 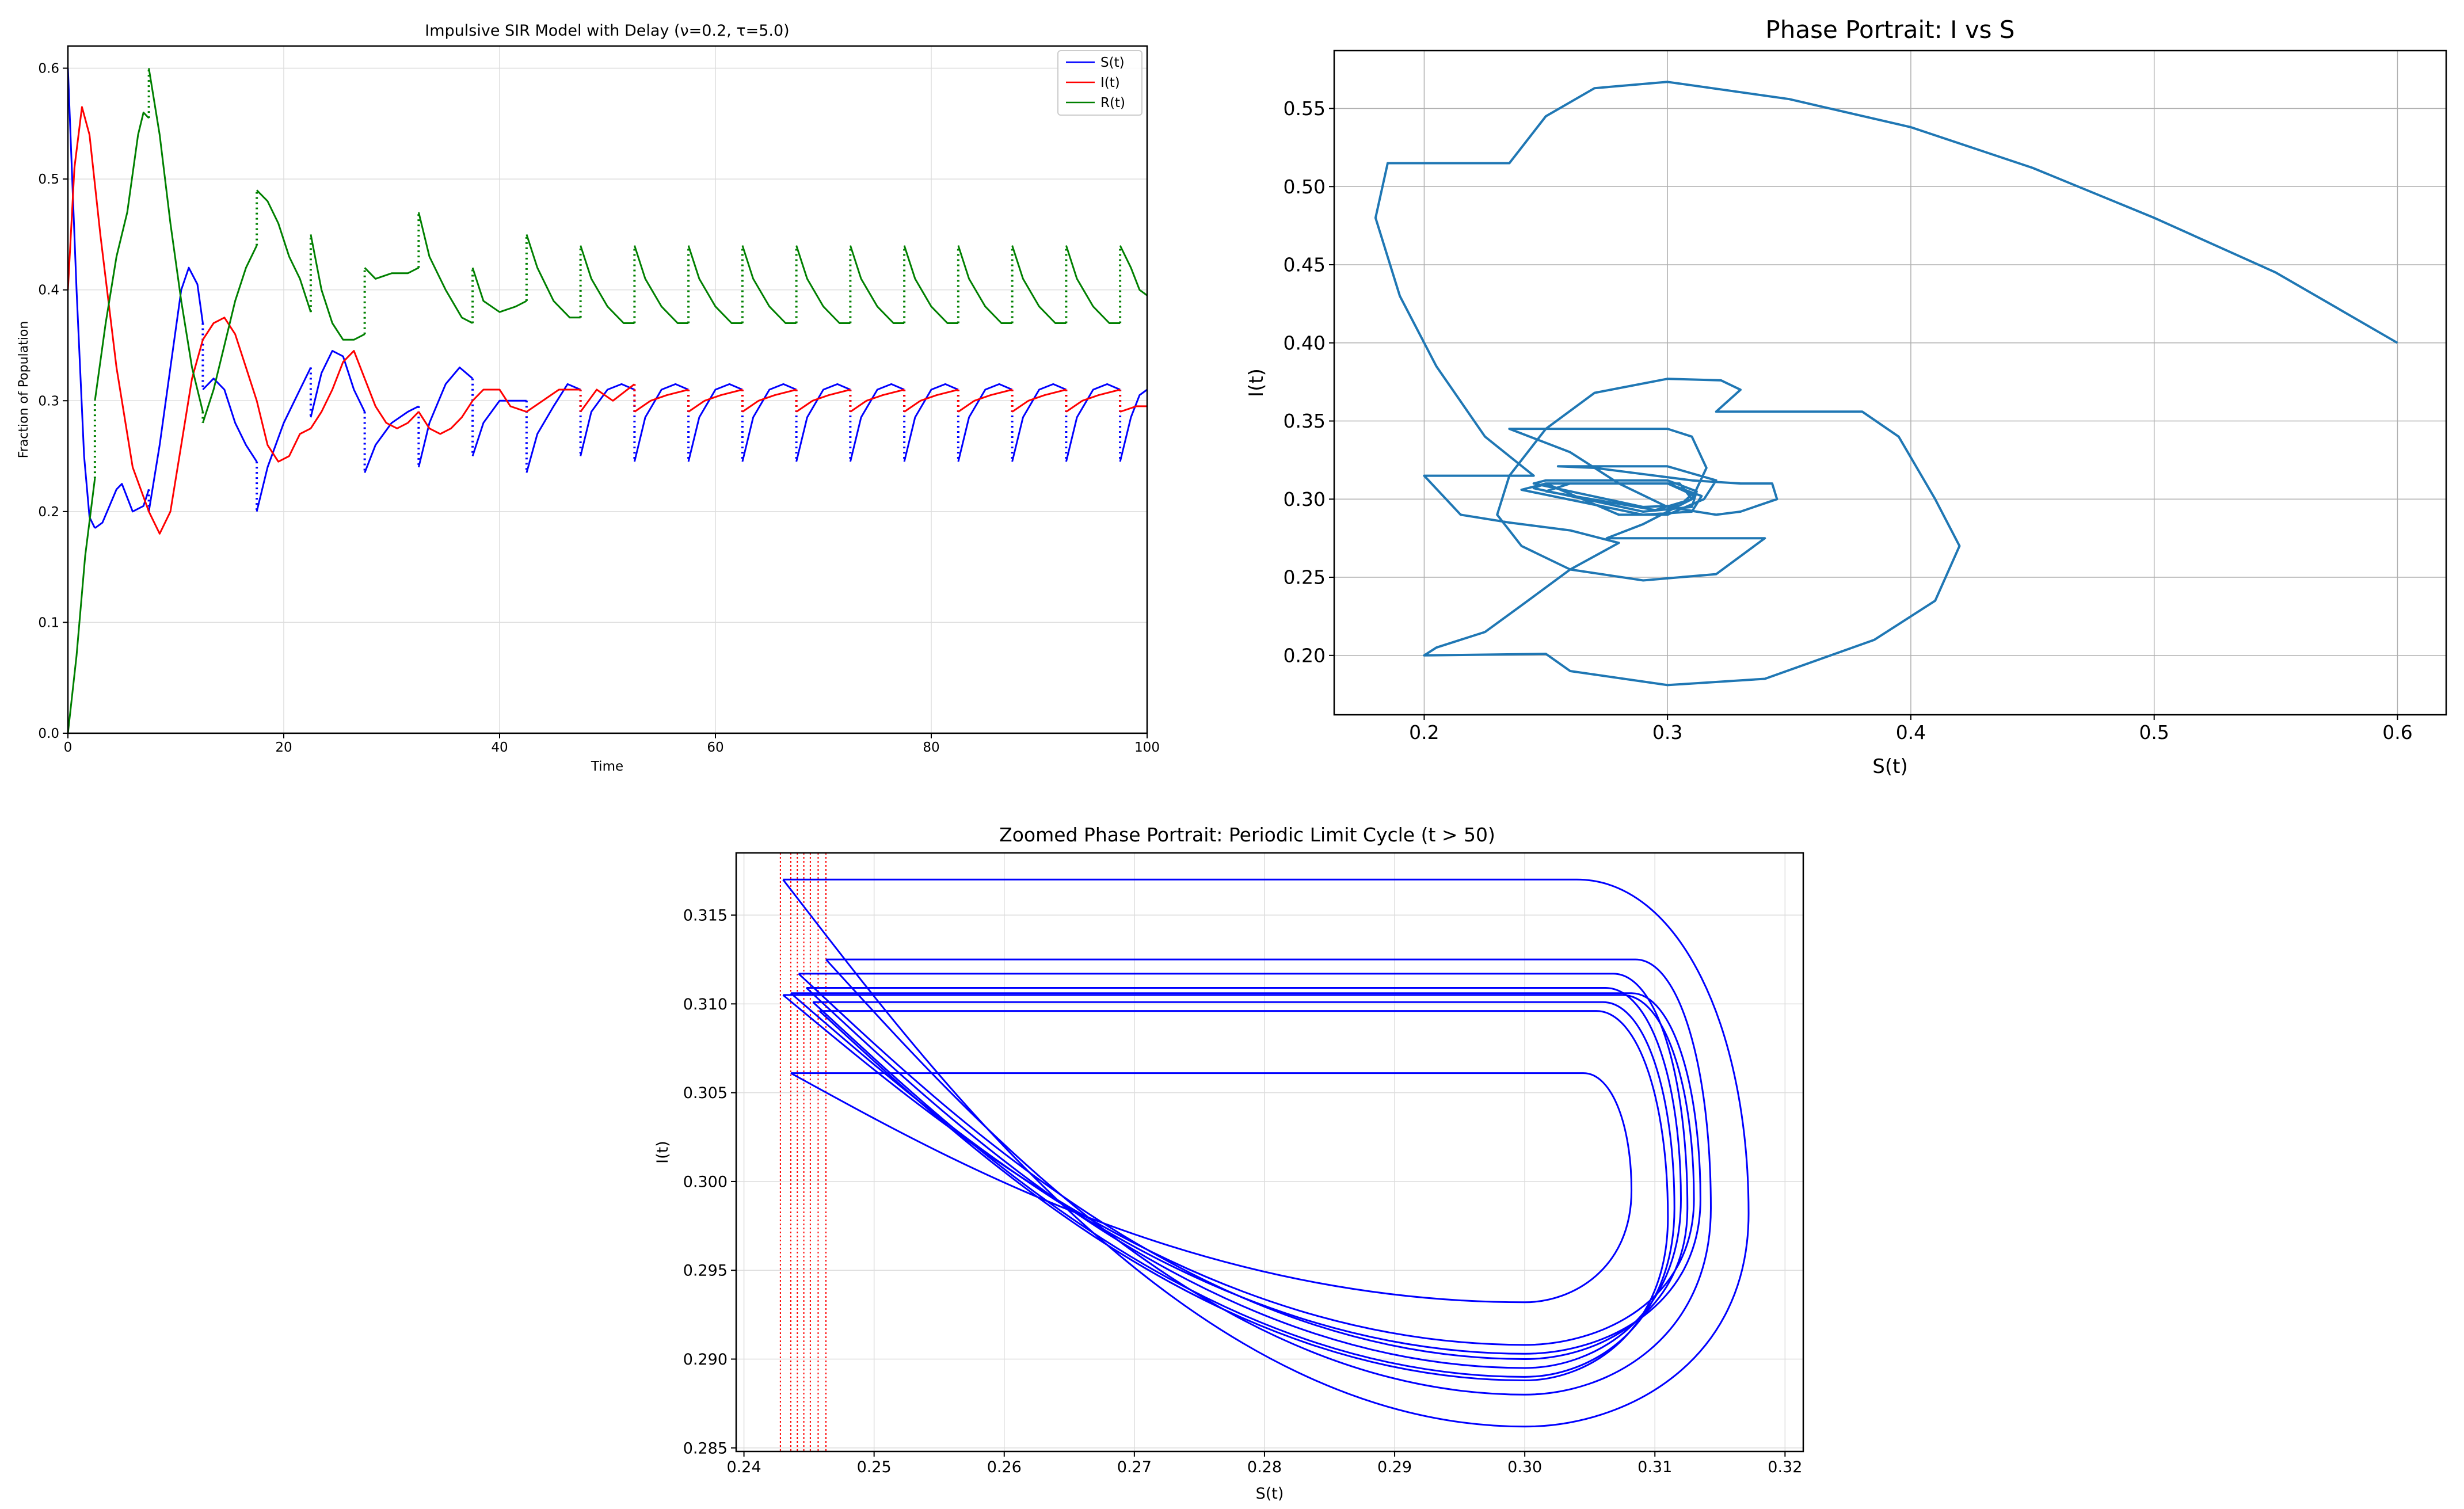 I want to click on y-tick-label: 0.6, so click(x=48, y=69).